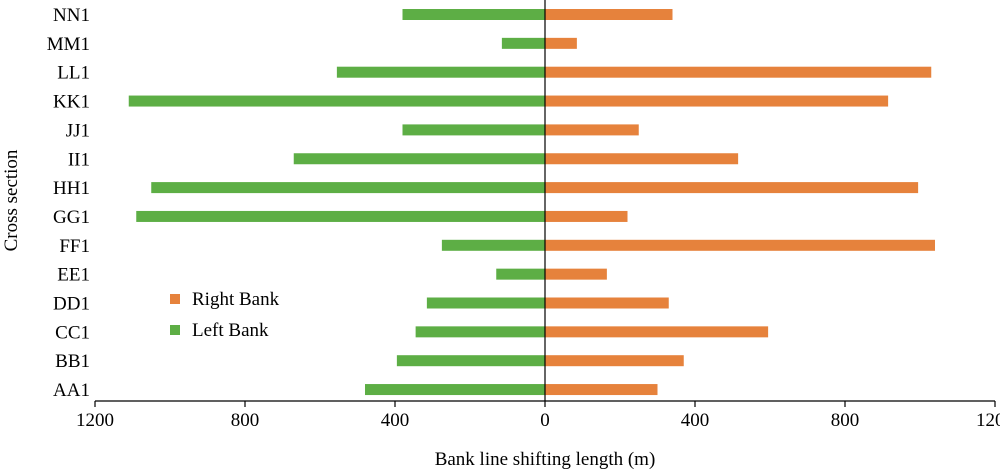  I want to click on y-axis-title: Cross section, so click(11, 200).